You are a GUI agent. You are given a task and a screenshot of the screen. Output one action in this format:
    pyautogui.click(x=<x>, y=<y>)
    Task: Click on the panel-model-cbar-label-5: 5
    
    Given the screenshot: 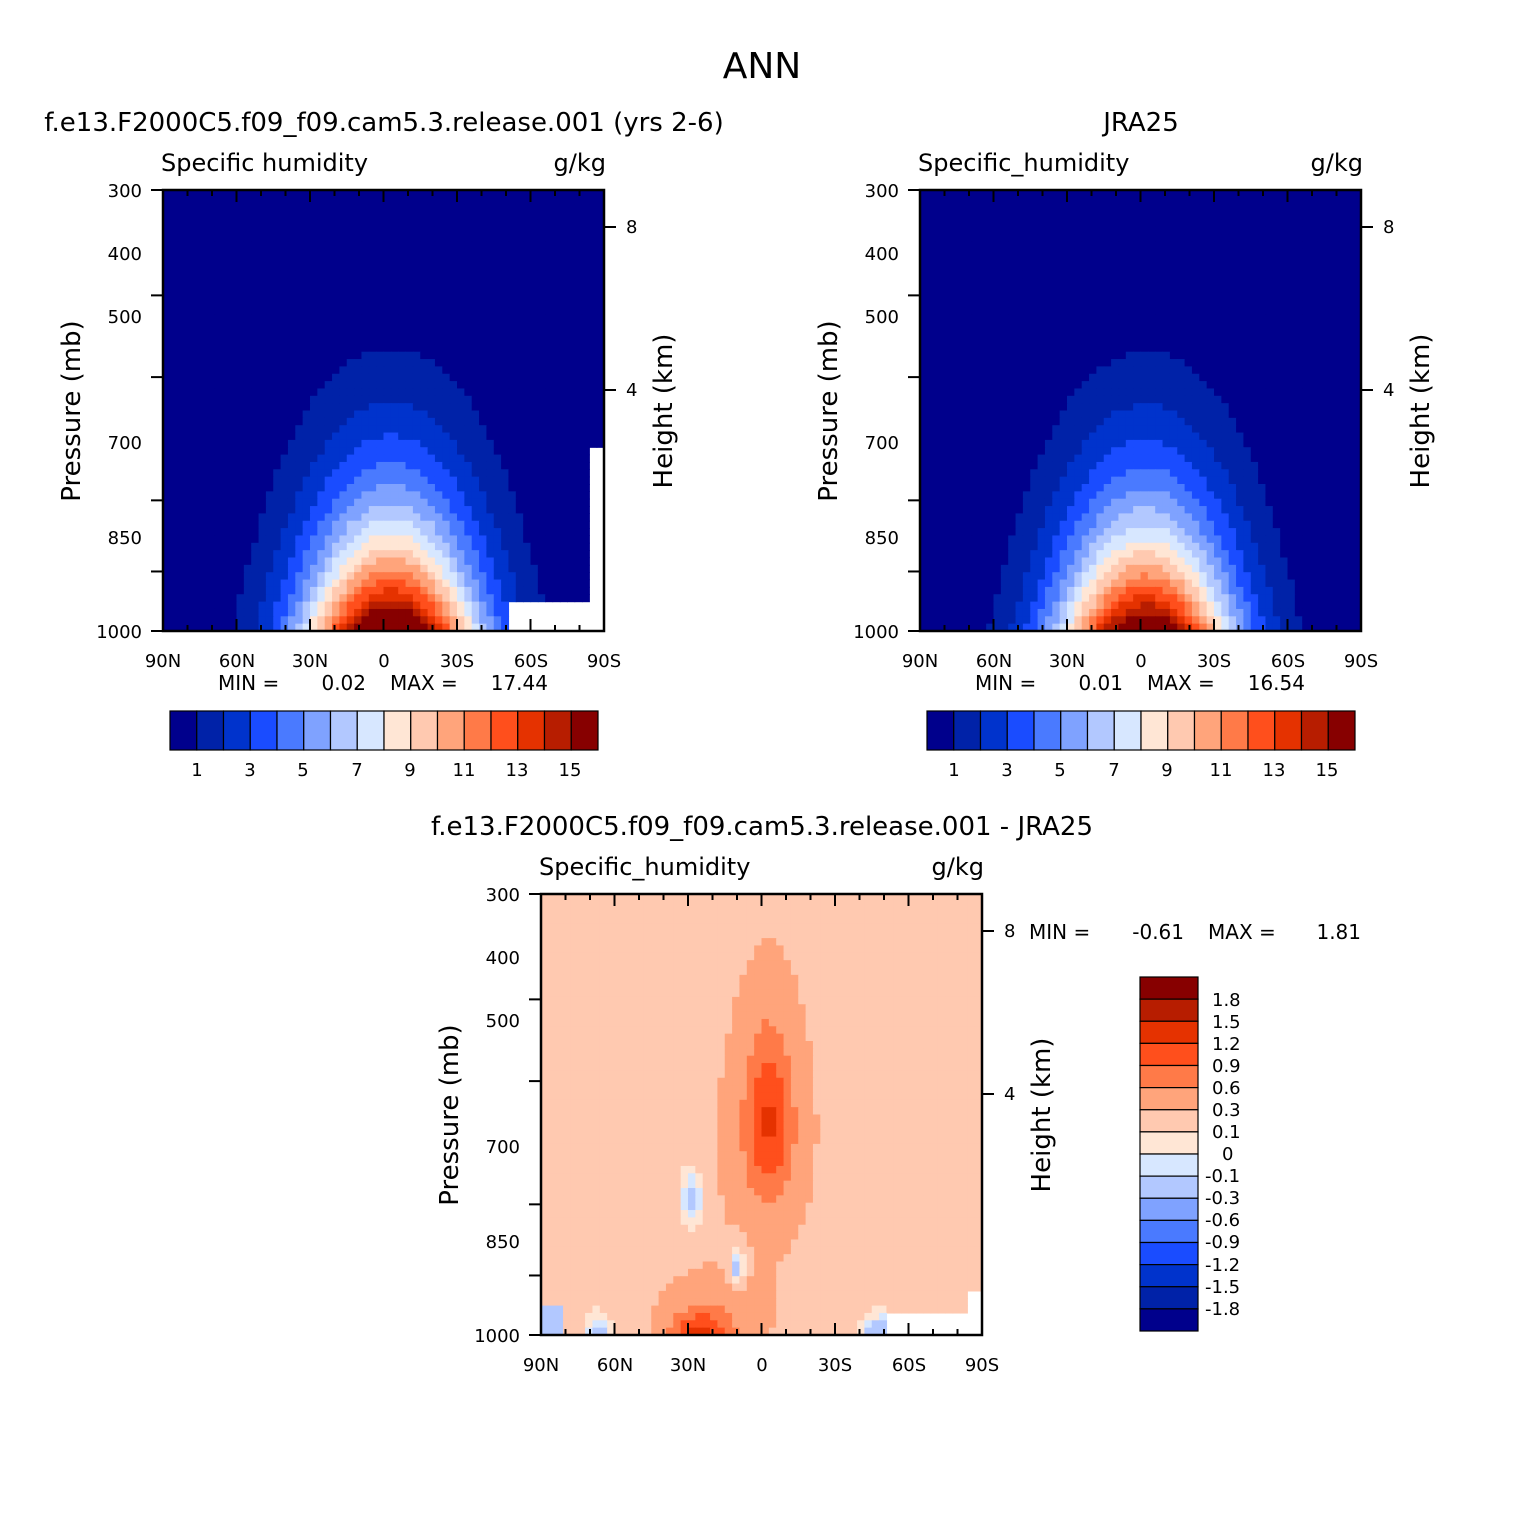 What is the action you would take?
    pyautogui.click(x=302, y=770)
    